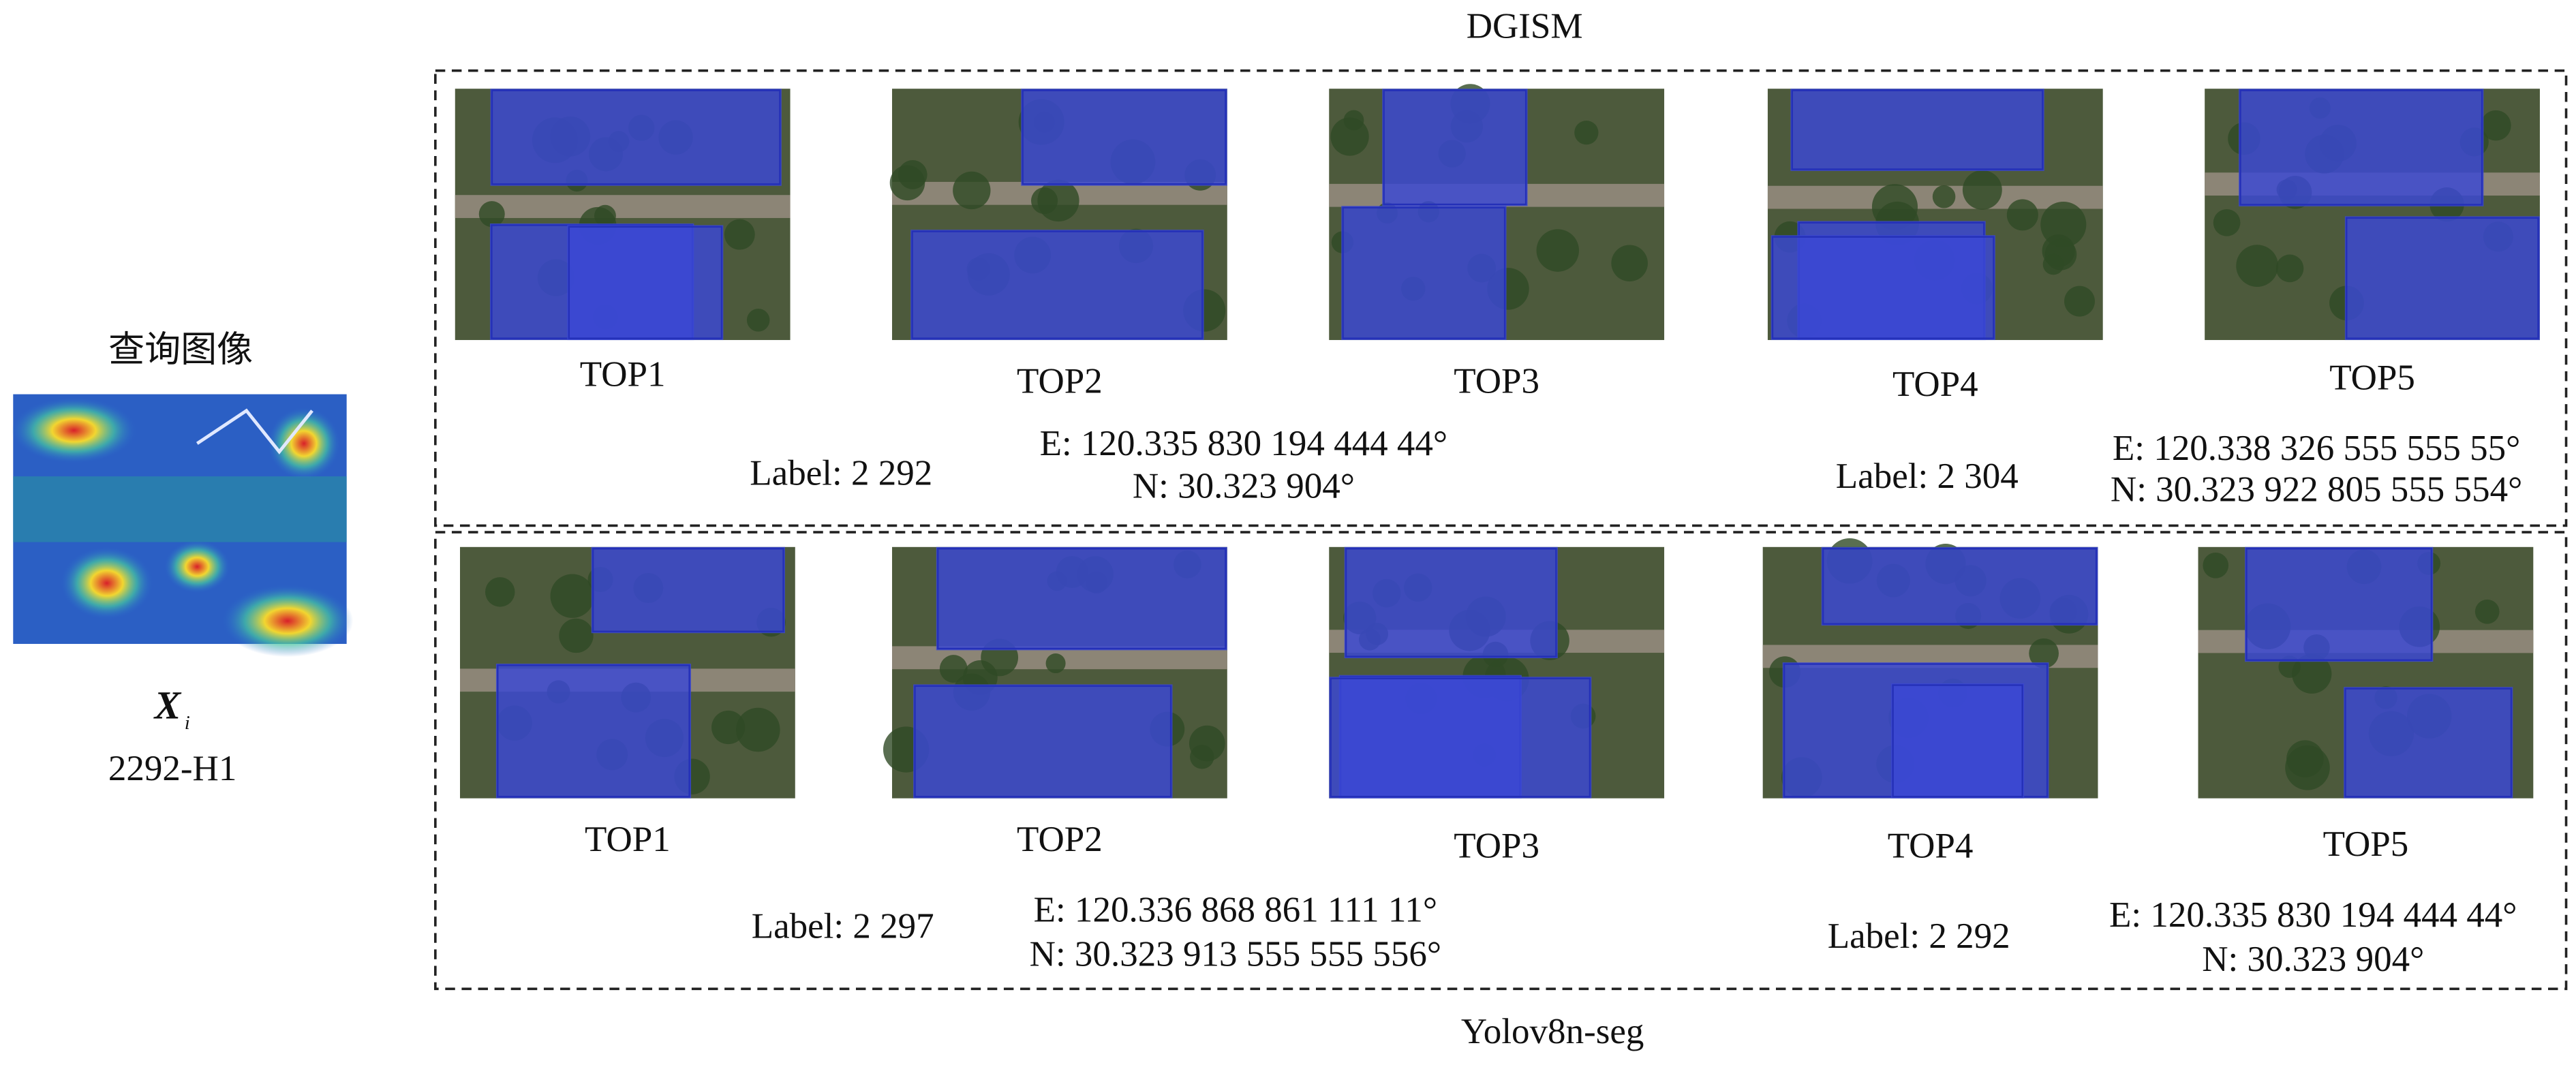  What do you see at coordinates (172, 768) in the screenshot?
I see `query-id: 2292-H1` at bounding box center [172, 768].